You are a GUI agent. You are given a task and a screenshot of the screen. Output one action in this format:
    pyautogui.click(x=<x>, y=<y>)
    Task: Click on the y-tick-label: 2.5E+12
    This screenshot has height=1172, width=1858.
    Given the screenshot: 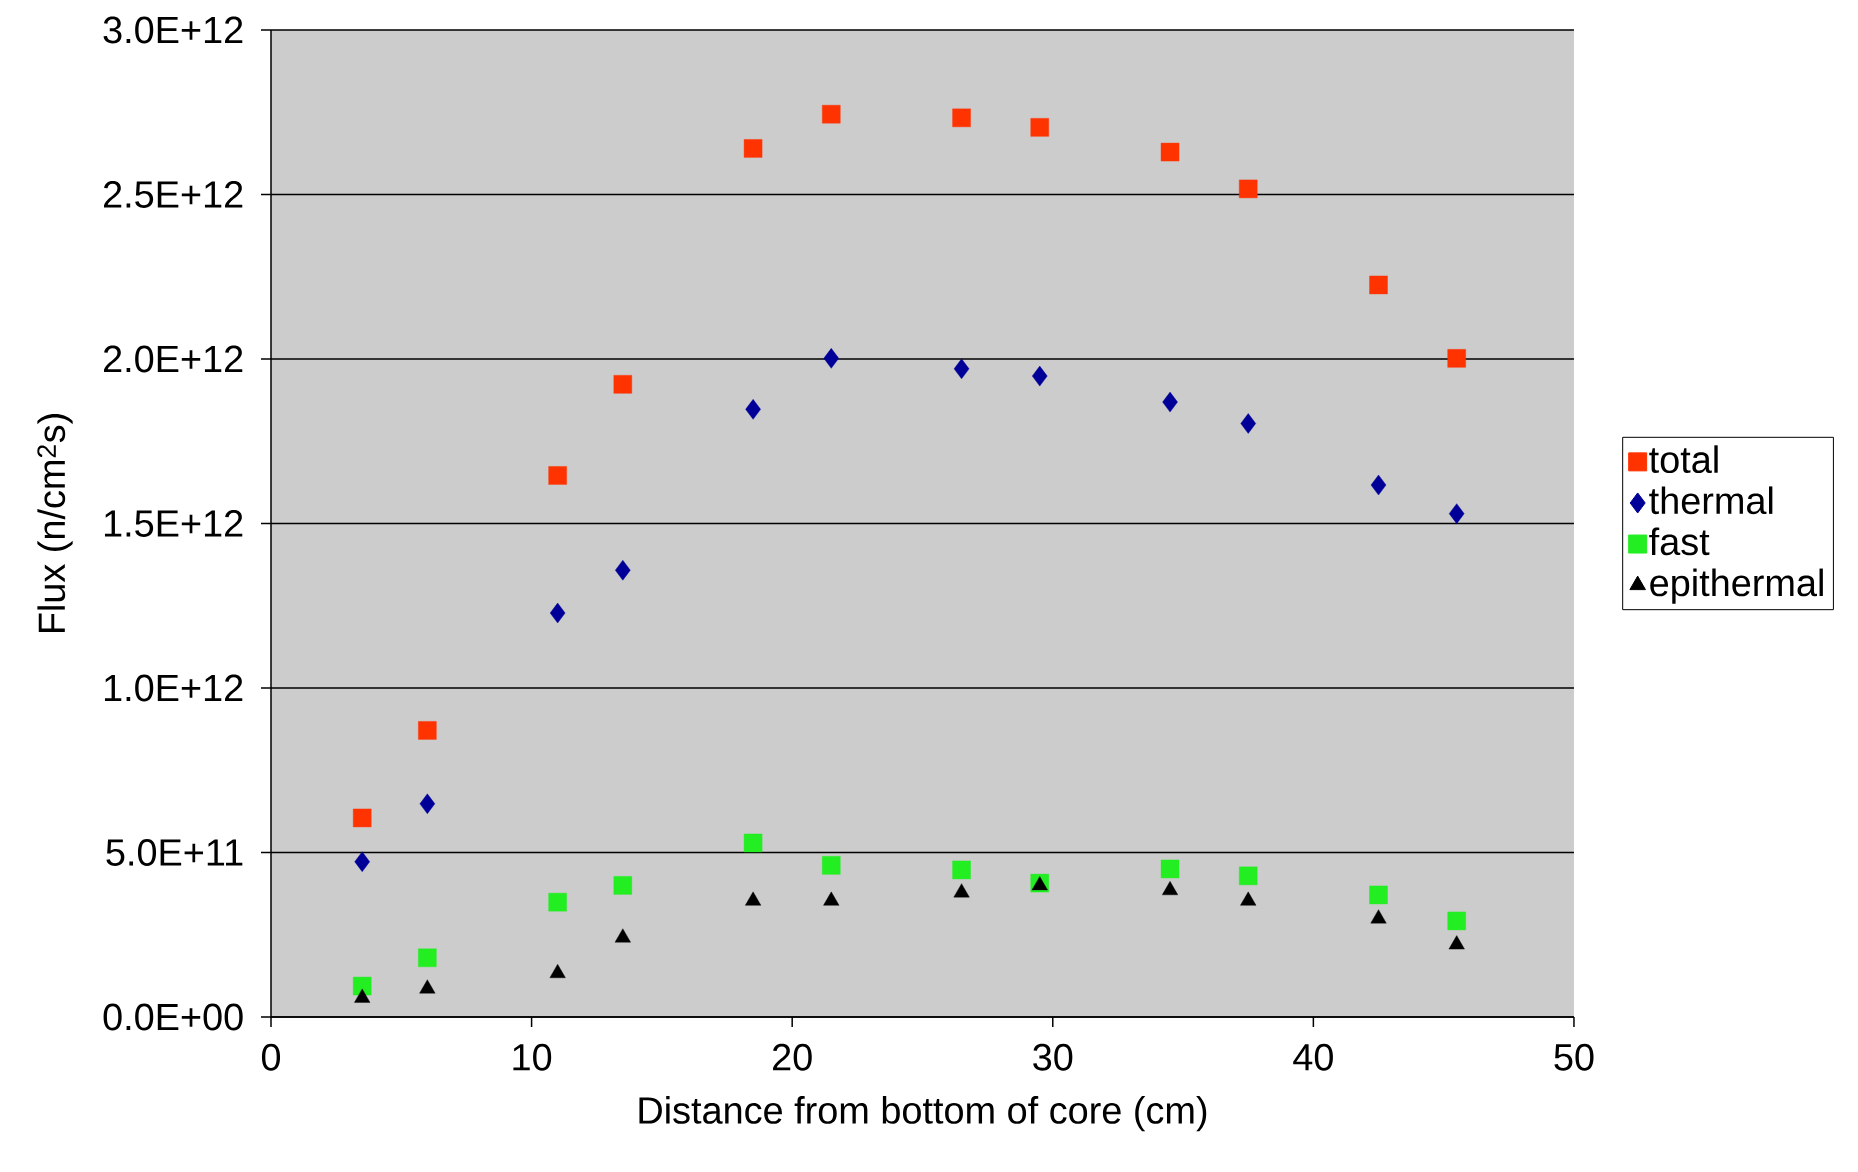 What is the action you would take?
    pyautogui.click(x=173, y=194)
    